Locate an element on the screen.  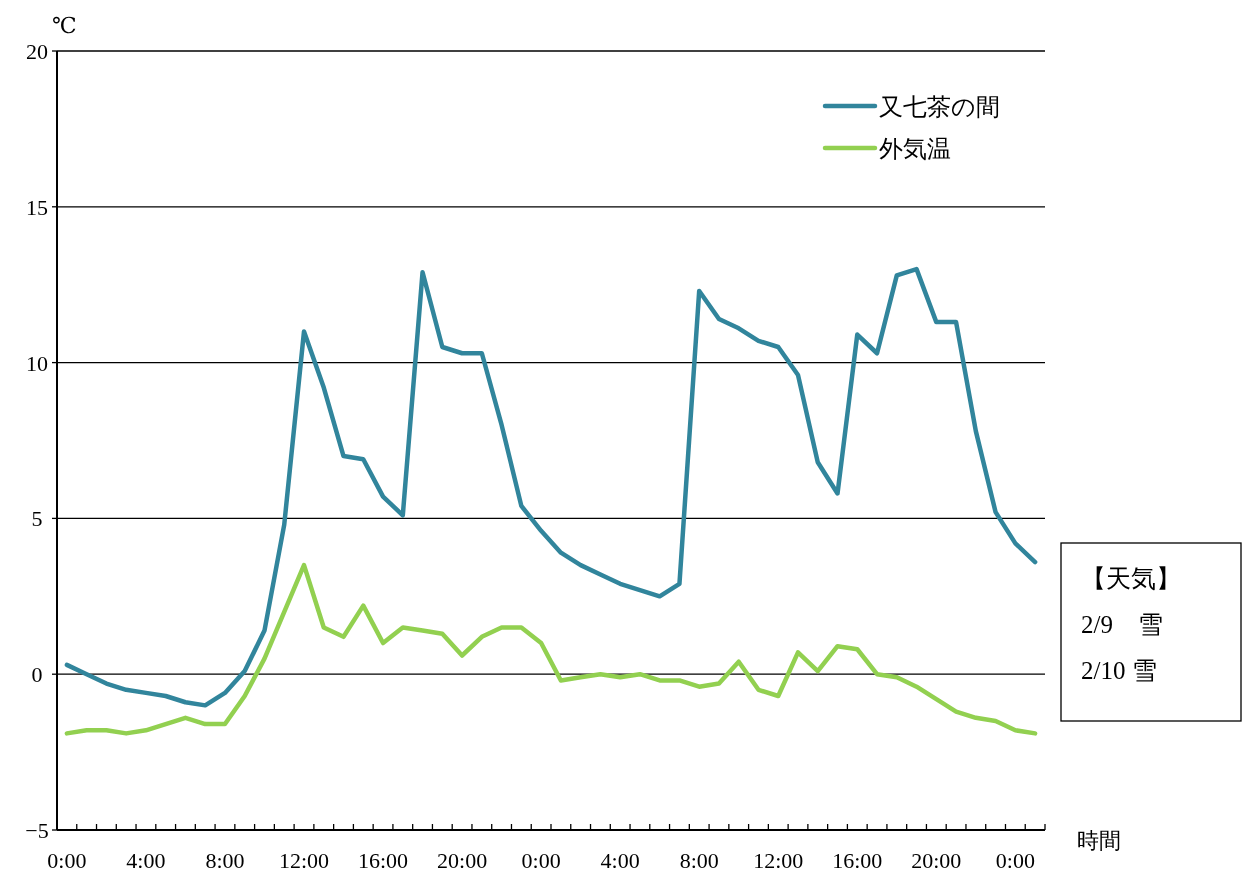
text: 2/9 雪 is located at coordinates (1122, 624).